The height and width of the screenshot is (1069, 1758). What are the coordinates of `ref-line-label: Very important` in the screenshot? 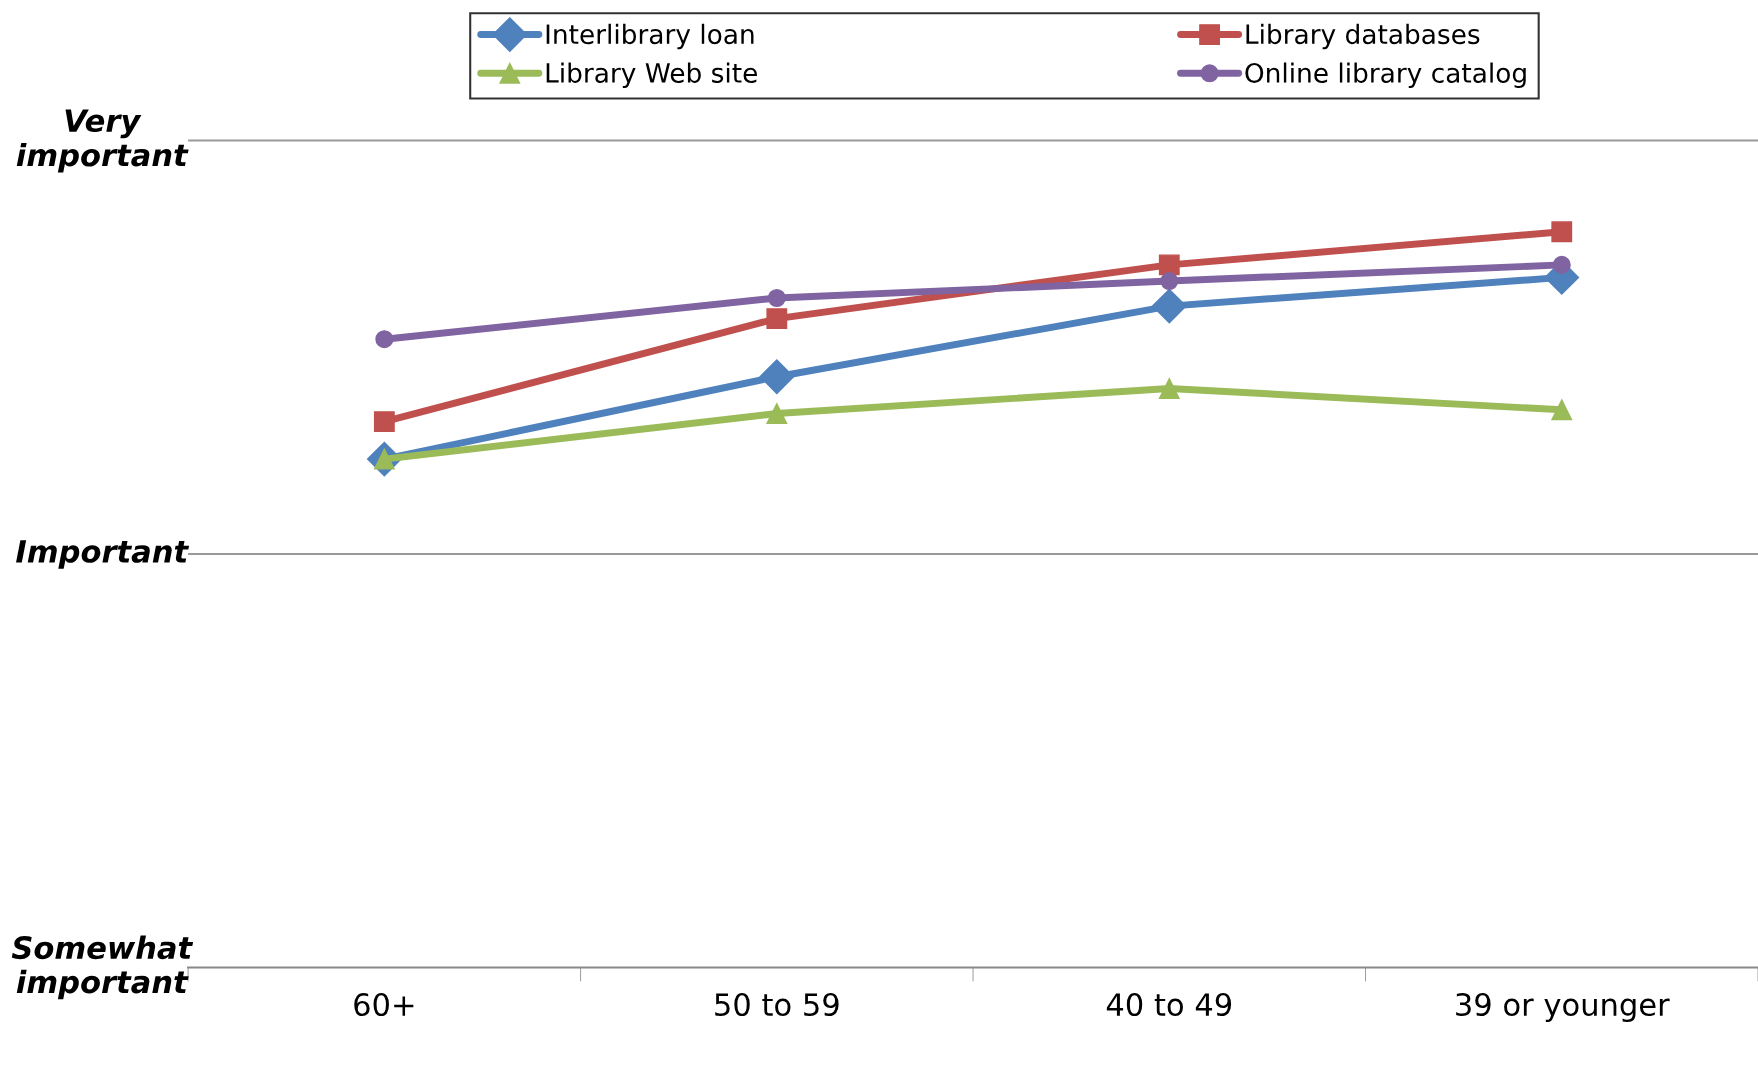 It's located at (102, 141).